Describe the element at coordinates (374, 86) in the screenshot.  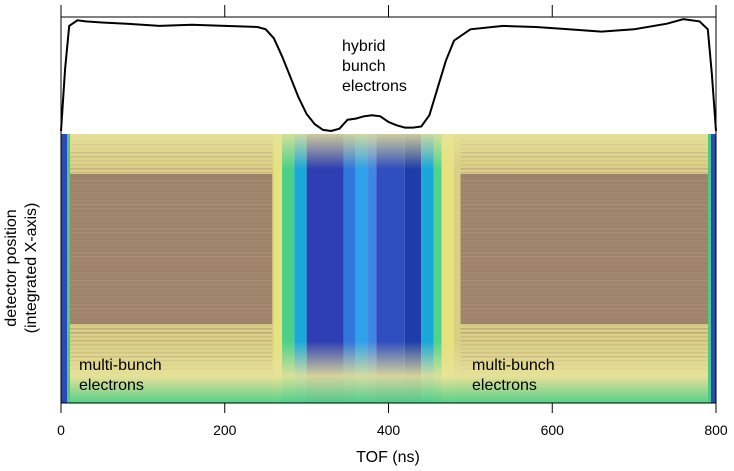
I see `annotation-hybrid-line3: electrons` at that location.